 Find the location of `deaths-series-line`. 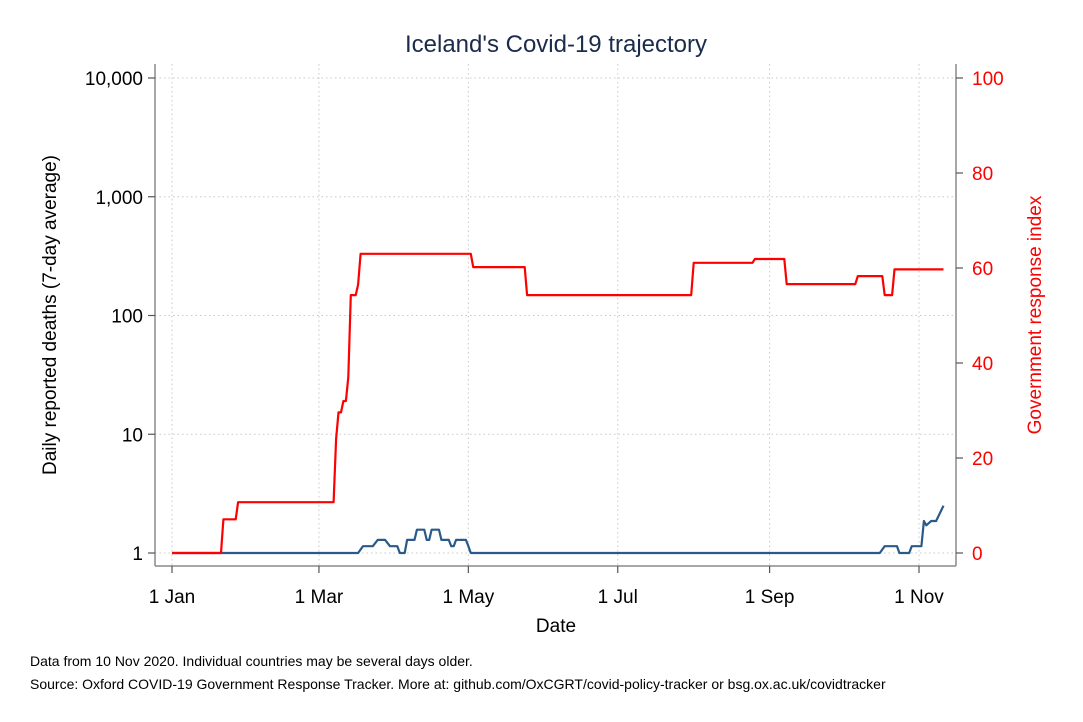

deaths-series-line is located at coordinates (558, 530).